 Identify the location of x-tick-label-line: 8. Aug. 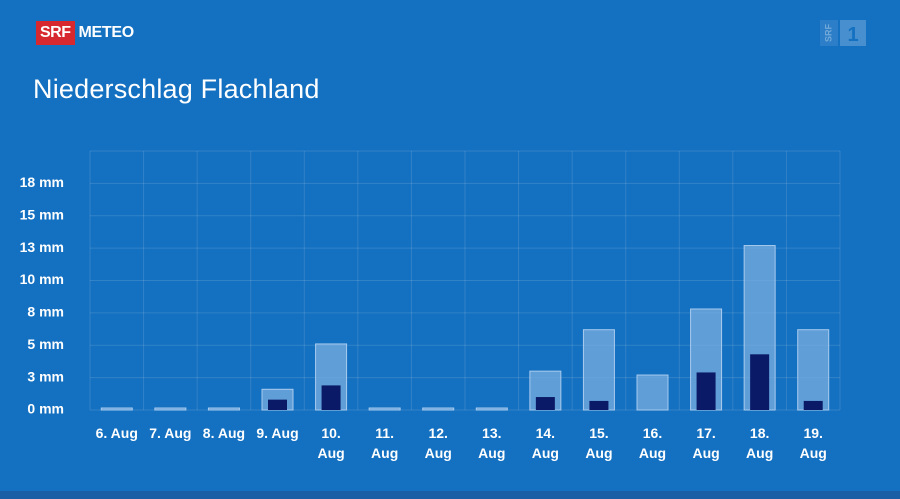
(224, 433).